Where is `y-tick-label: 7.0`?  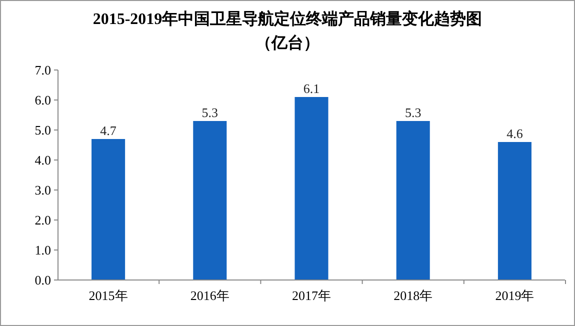 y-tick-label: 7.0 is located at coordinates (42, 70).